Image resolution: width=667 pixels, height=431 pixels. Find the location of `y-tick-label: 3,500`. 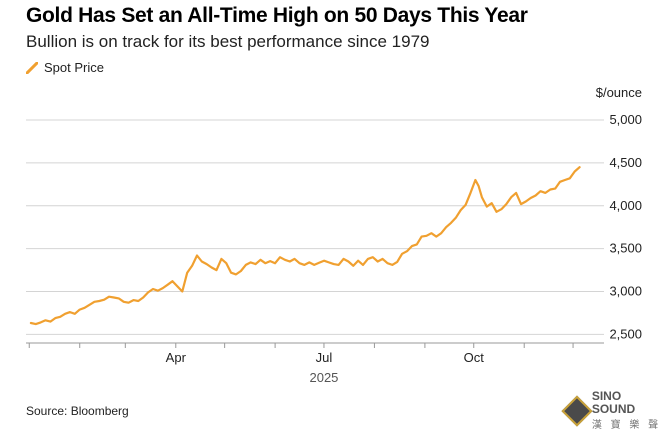

y-tick-label: 3,500 is located at coordinates (625, 248).